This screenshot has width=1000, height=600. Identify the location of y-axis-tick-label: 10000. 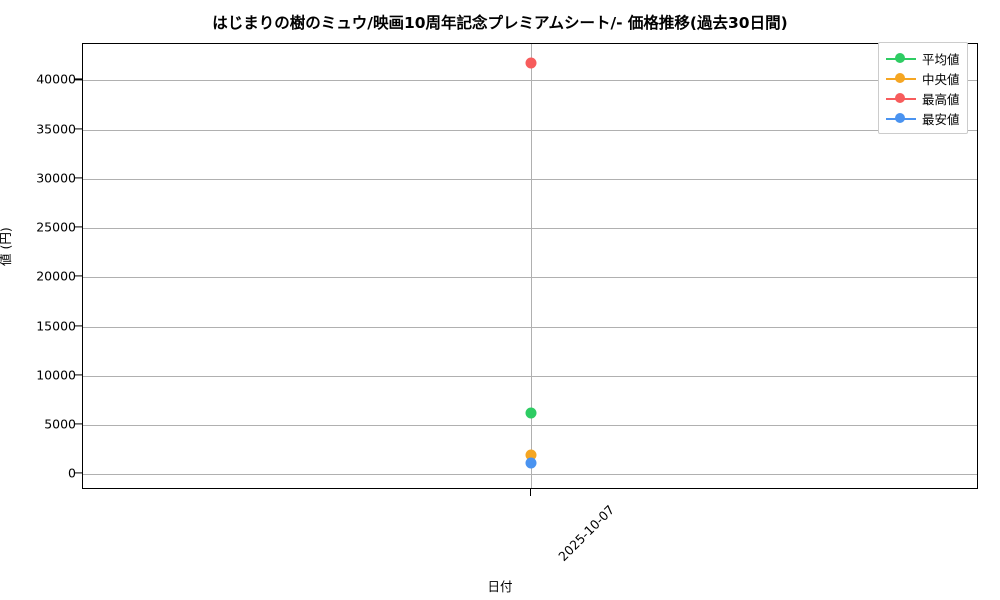
(56, 375).